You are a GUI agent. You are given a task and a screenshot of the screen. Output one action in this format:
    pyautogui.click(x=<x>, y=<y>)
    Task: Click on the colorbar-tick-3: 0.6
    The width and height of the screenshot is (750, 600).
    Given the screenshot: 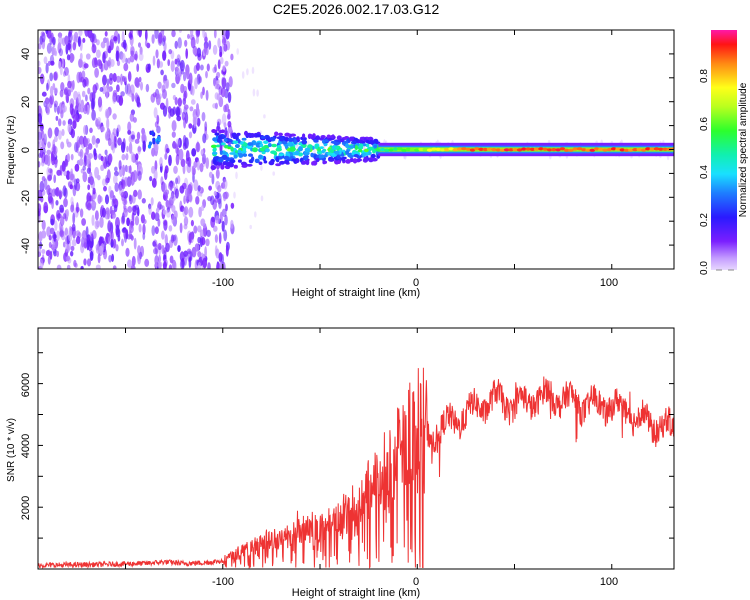 What is the action you would take?
    pyautogui.click(x=704, y=124)
    